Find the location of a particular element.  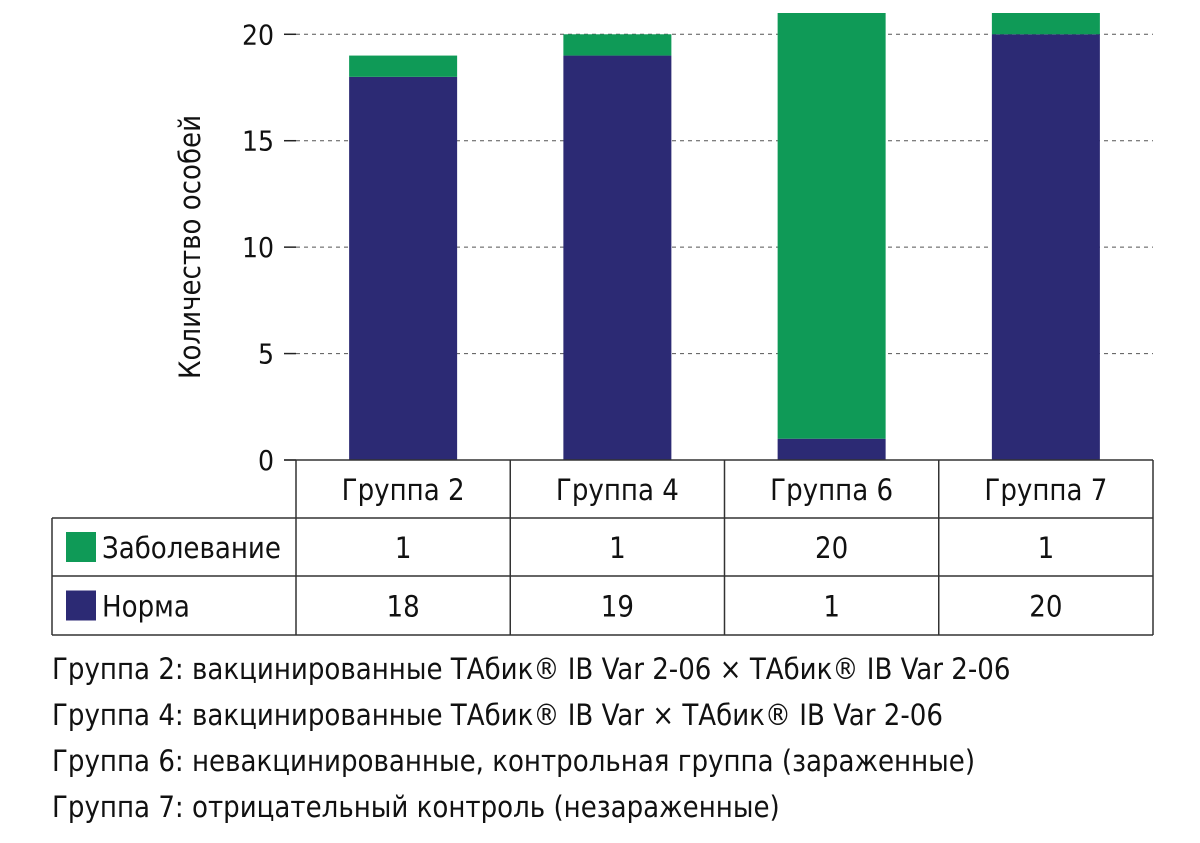

y-tick-label: 10 is located at coordinates (258, 247).